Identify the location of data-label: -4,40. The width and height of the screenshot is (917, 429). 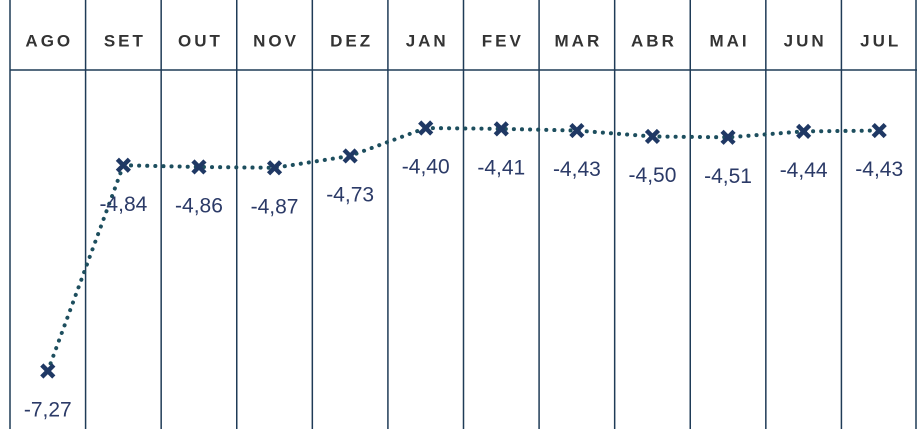
(426, 167).